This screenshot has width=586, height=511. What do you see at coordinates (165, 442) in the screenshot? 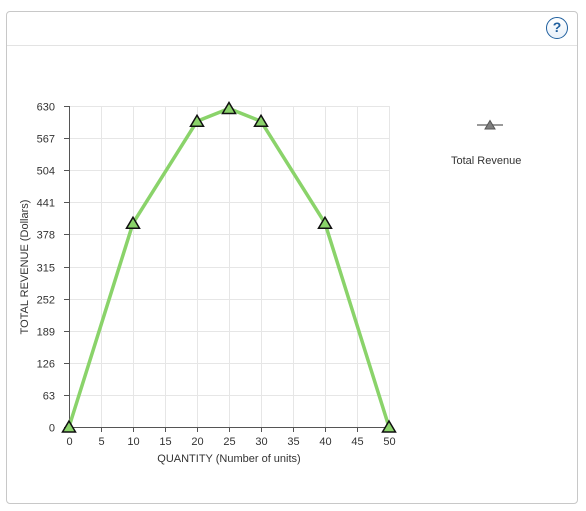
I see `x-tick-label: 15` at bounding box center [165, 442].